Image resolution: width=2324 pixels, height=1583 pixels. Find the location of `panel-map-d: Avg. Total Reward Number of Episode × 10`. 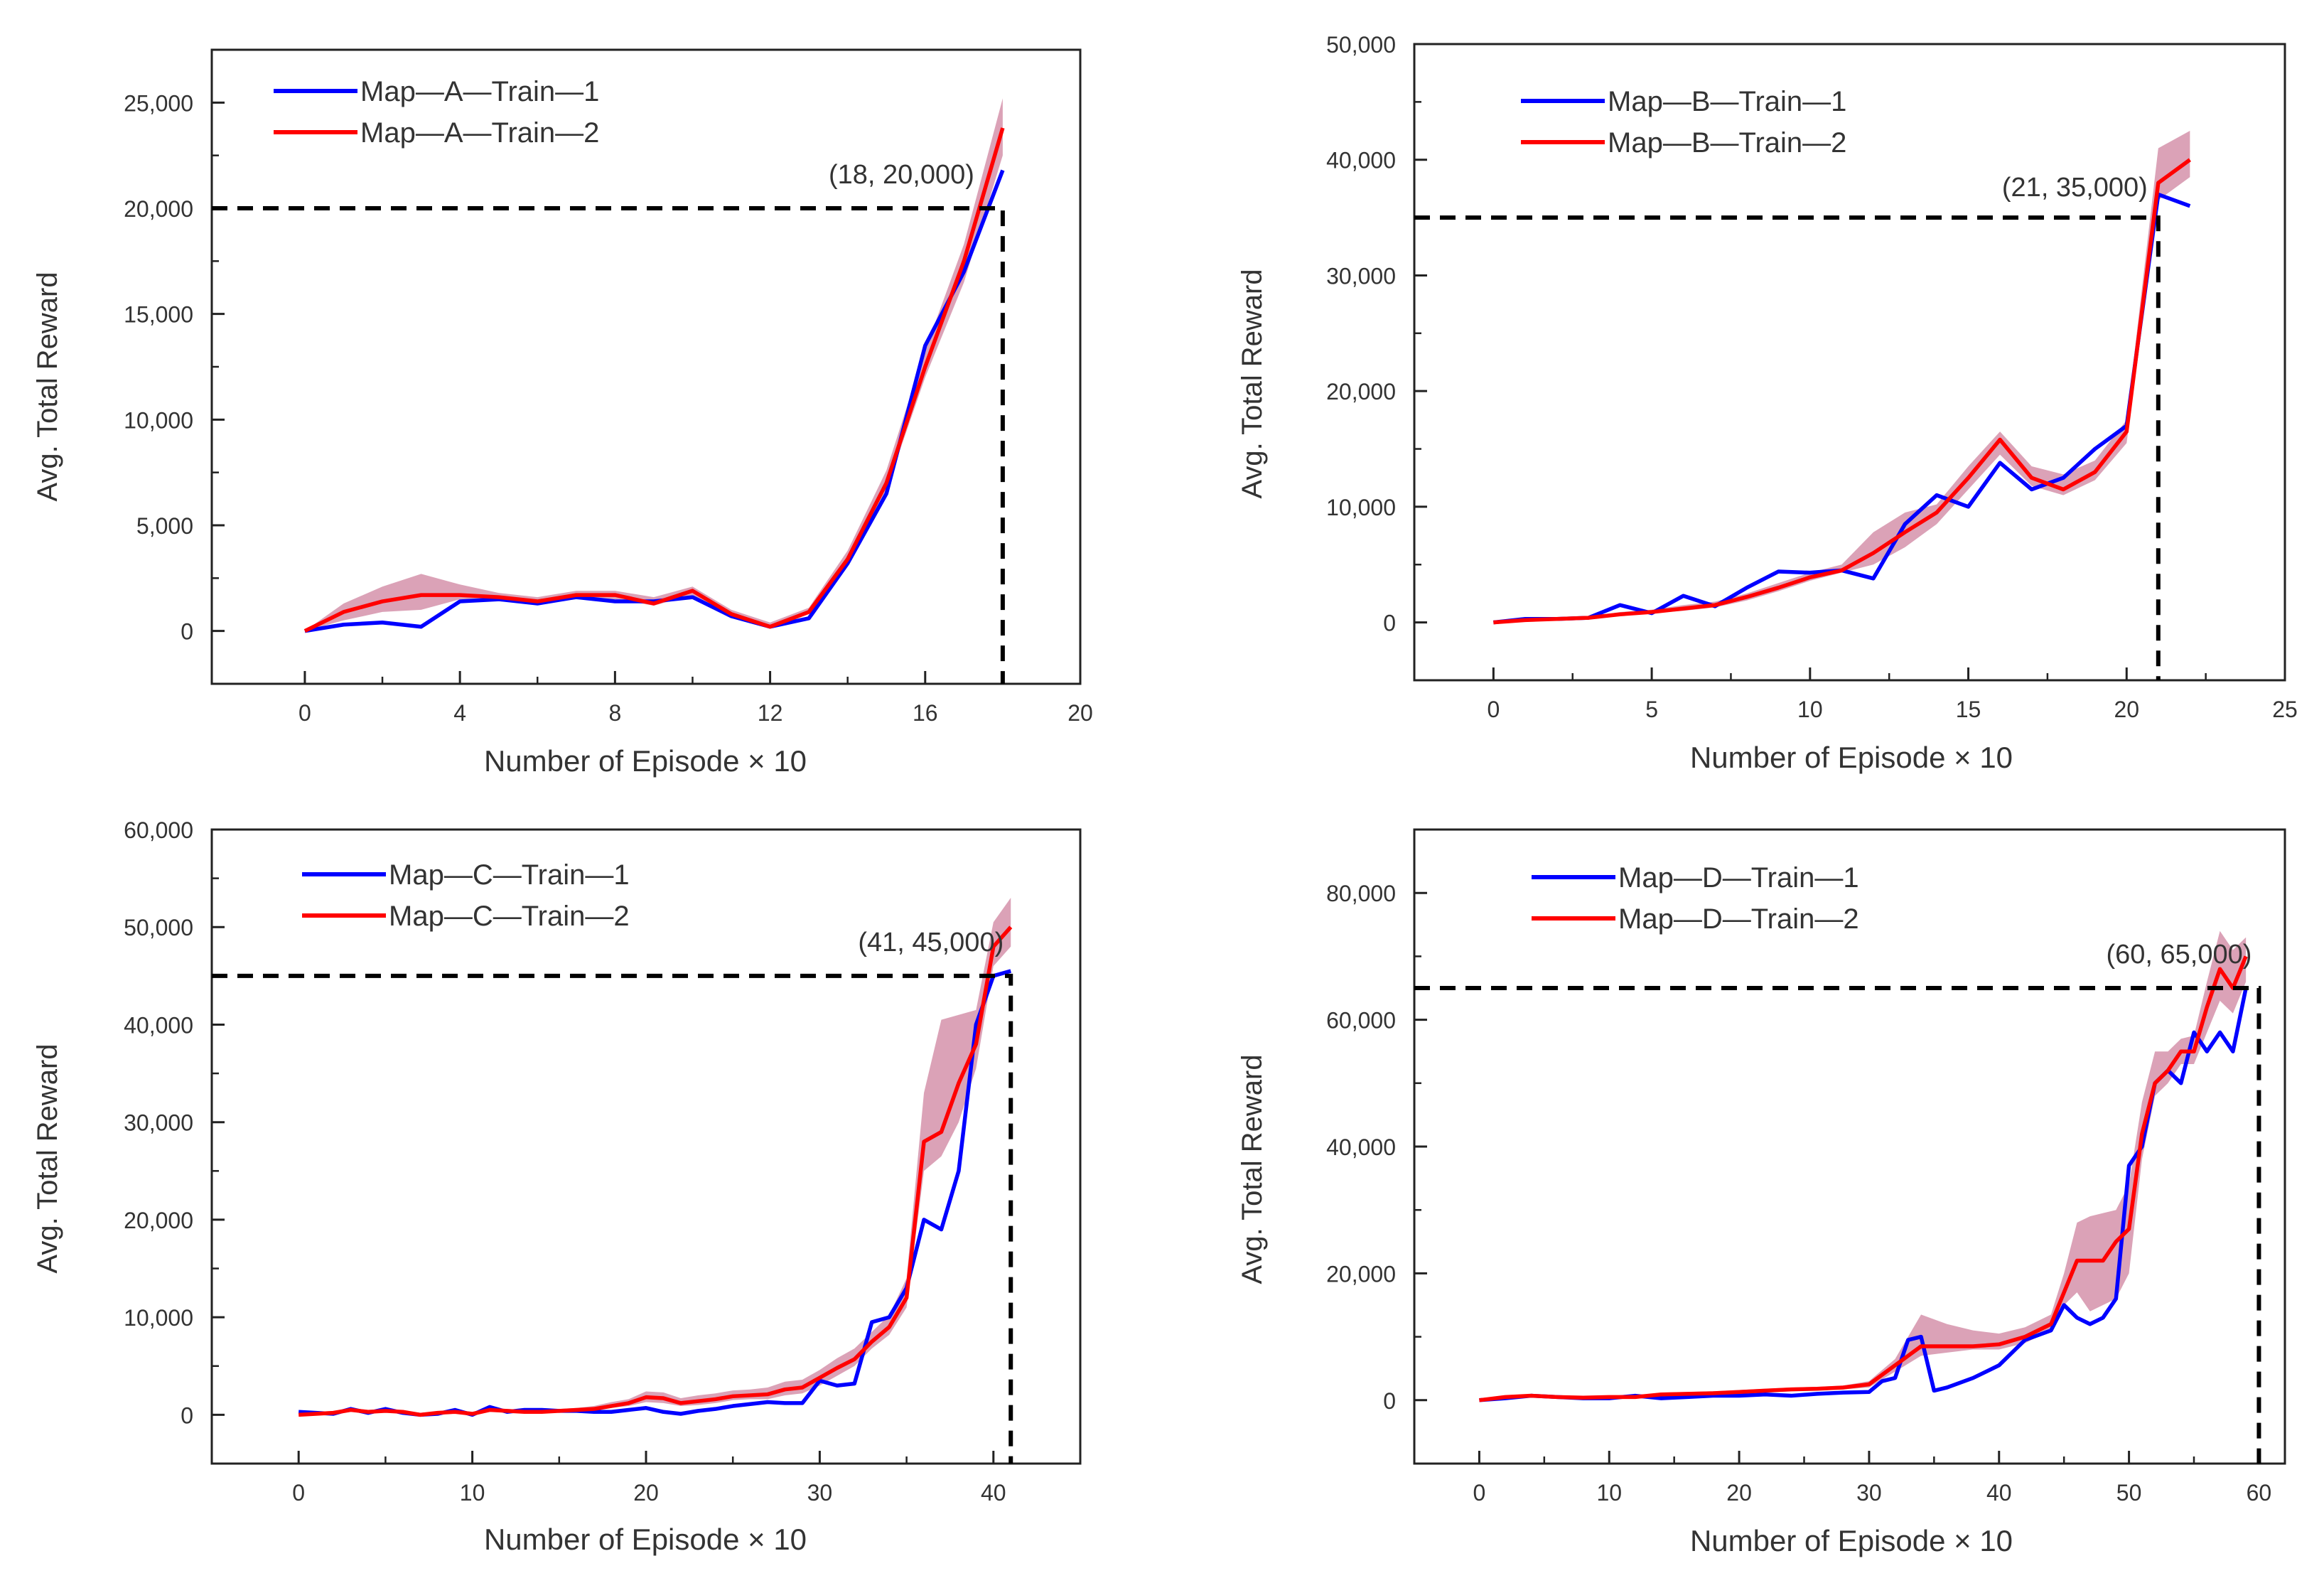

panel-map-d: Avg. Total Reward Number of Episode × 10 is located at coordinates (1625, 1306).